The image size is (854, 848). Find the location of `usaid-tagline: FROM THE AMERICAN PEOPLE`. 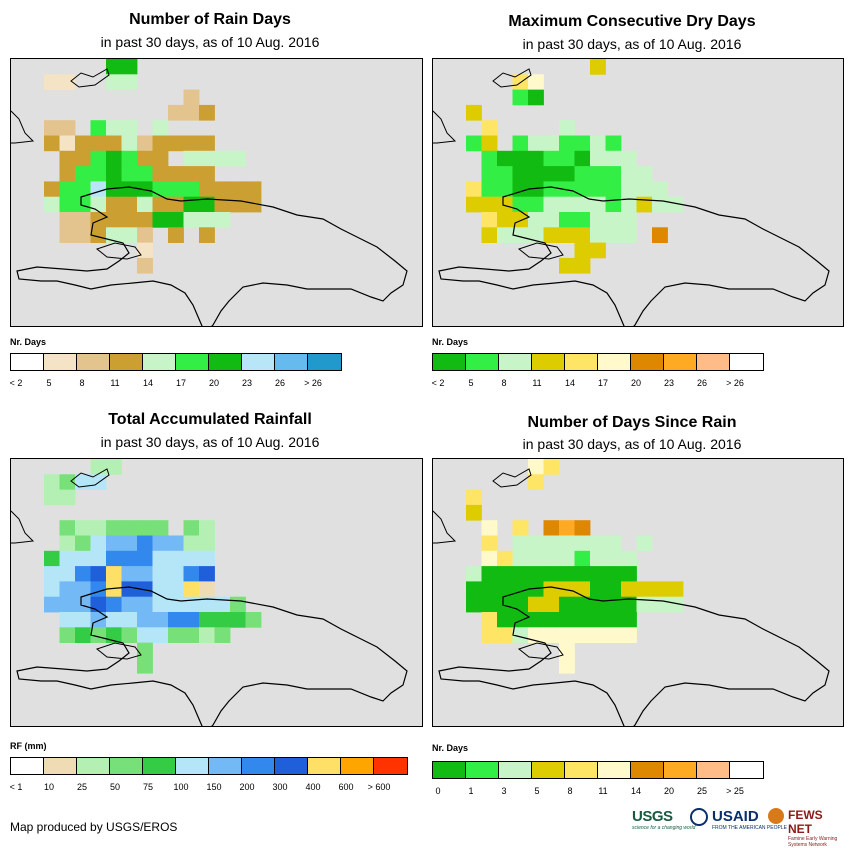

usaid-tagline: FROM THE AMERICAN PEOPLE is located at coordinates (749, 828).